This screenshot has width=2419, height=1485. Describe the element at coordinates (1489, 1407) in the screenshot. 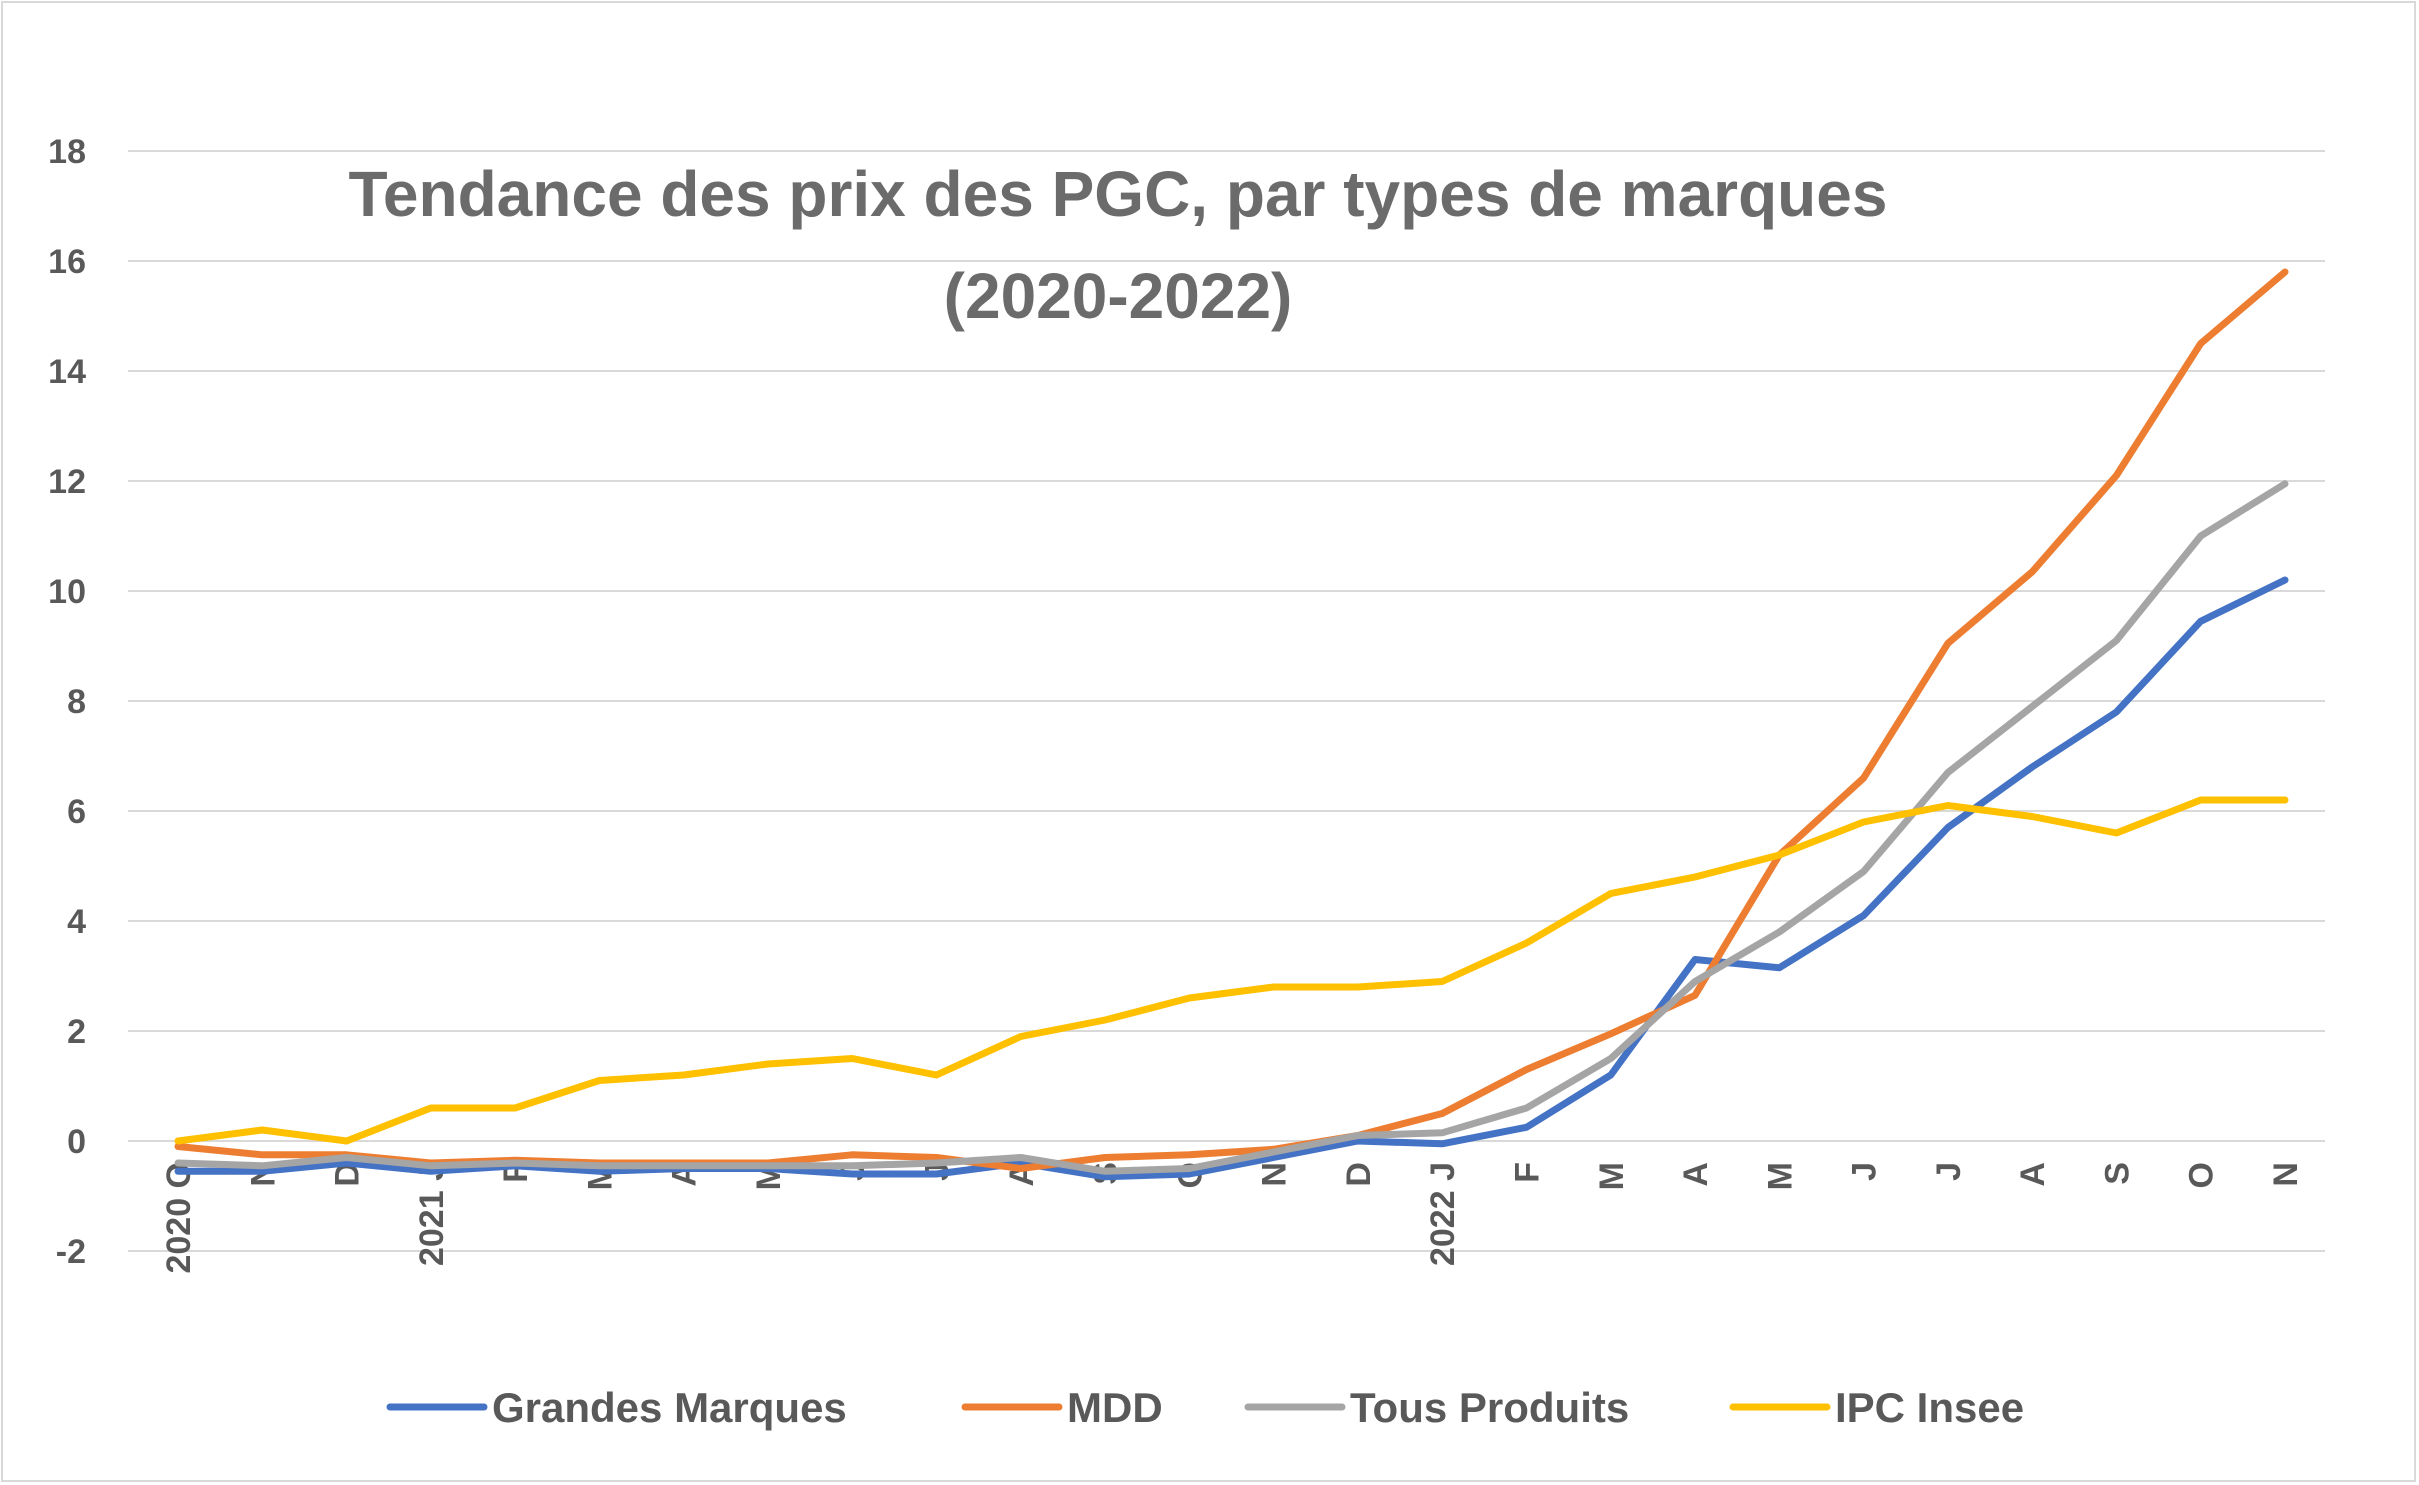

I see `legend-label: Tous Produits` at that location.